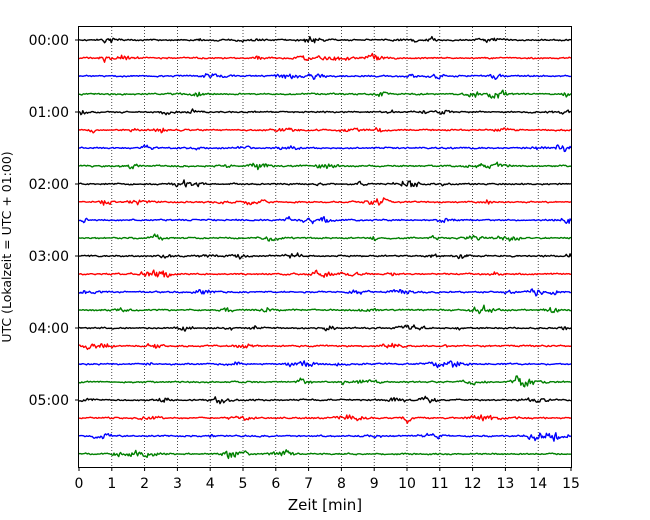 This screenshot has width=650, height=520. I want to click on x-tick-label-9: 9, so click(374, 484).